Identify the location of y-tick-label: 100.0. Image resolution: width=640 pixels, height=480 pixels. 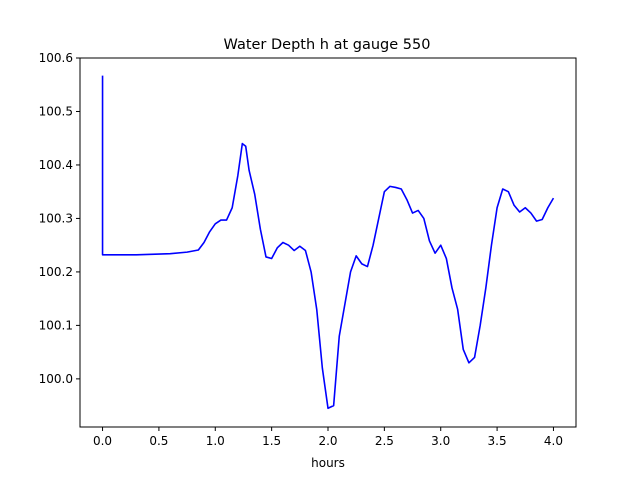
(56, 379).